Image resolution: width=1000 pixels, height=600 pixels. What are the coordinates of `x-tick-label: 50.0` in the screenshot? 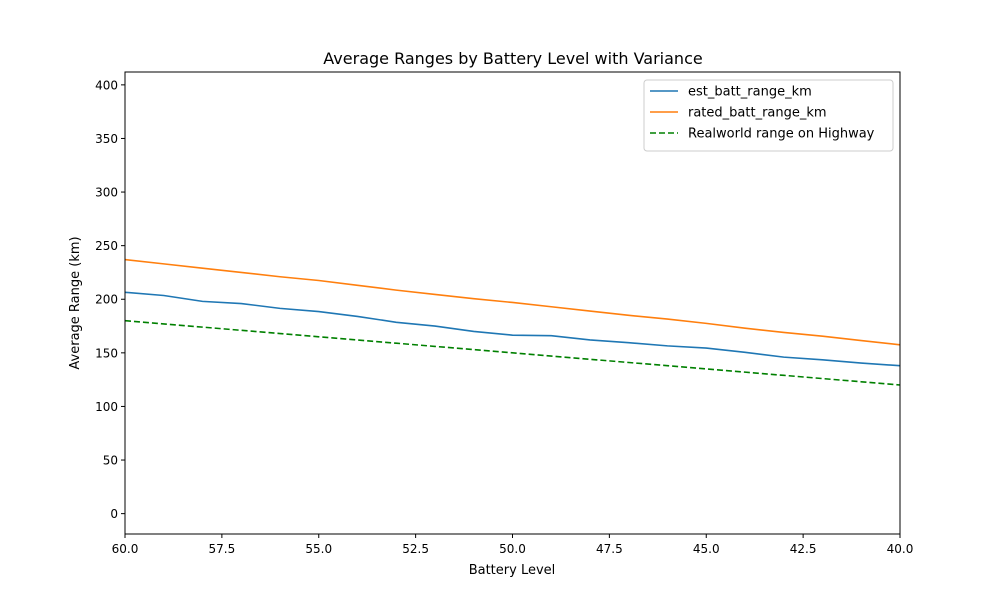 It's located at (512, 549).